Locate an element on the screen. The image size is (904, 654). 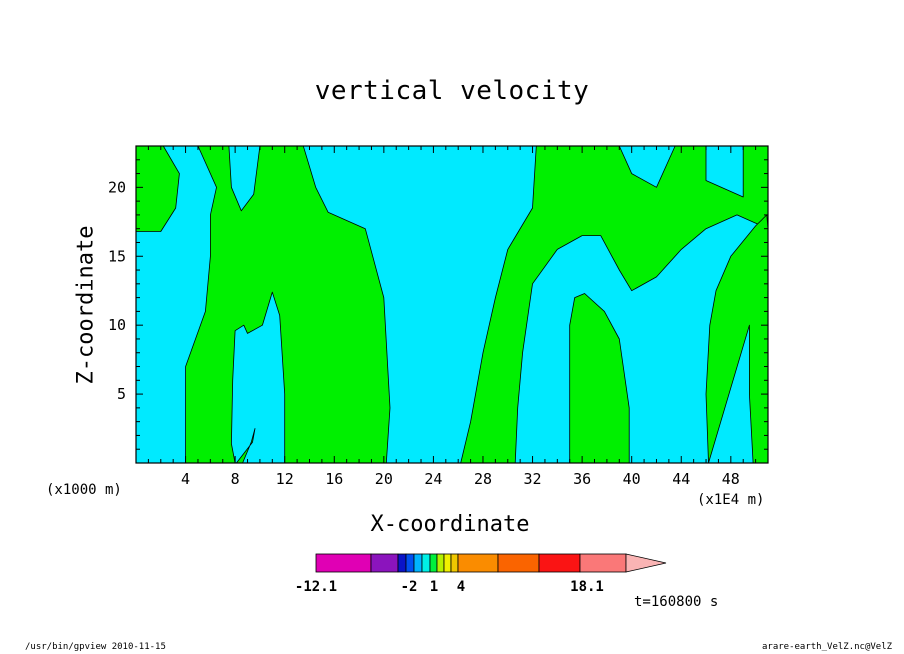
footer-left: /usr/bin/gpview 2010-11-15 is located at coordinates (95, 647).